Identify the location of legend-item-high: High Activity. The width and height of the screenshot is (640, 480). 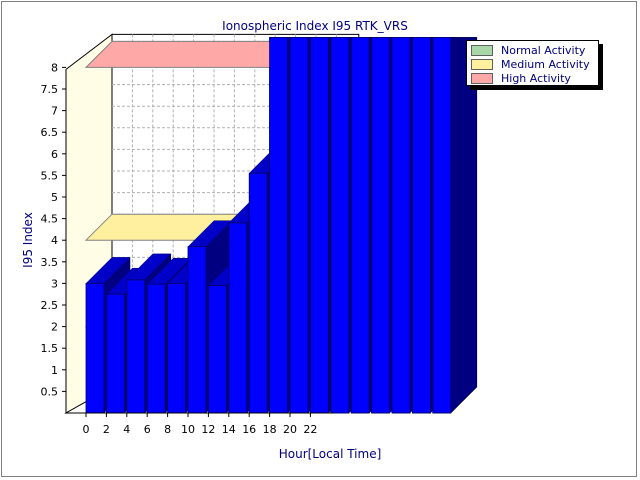
(532, 78).